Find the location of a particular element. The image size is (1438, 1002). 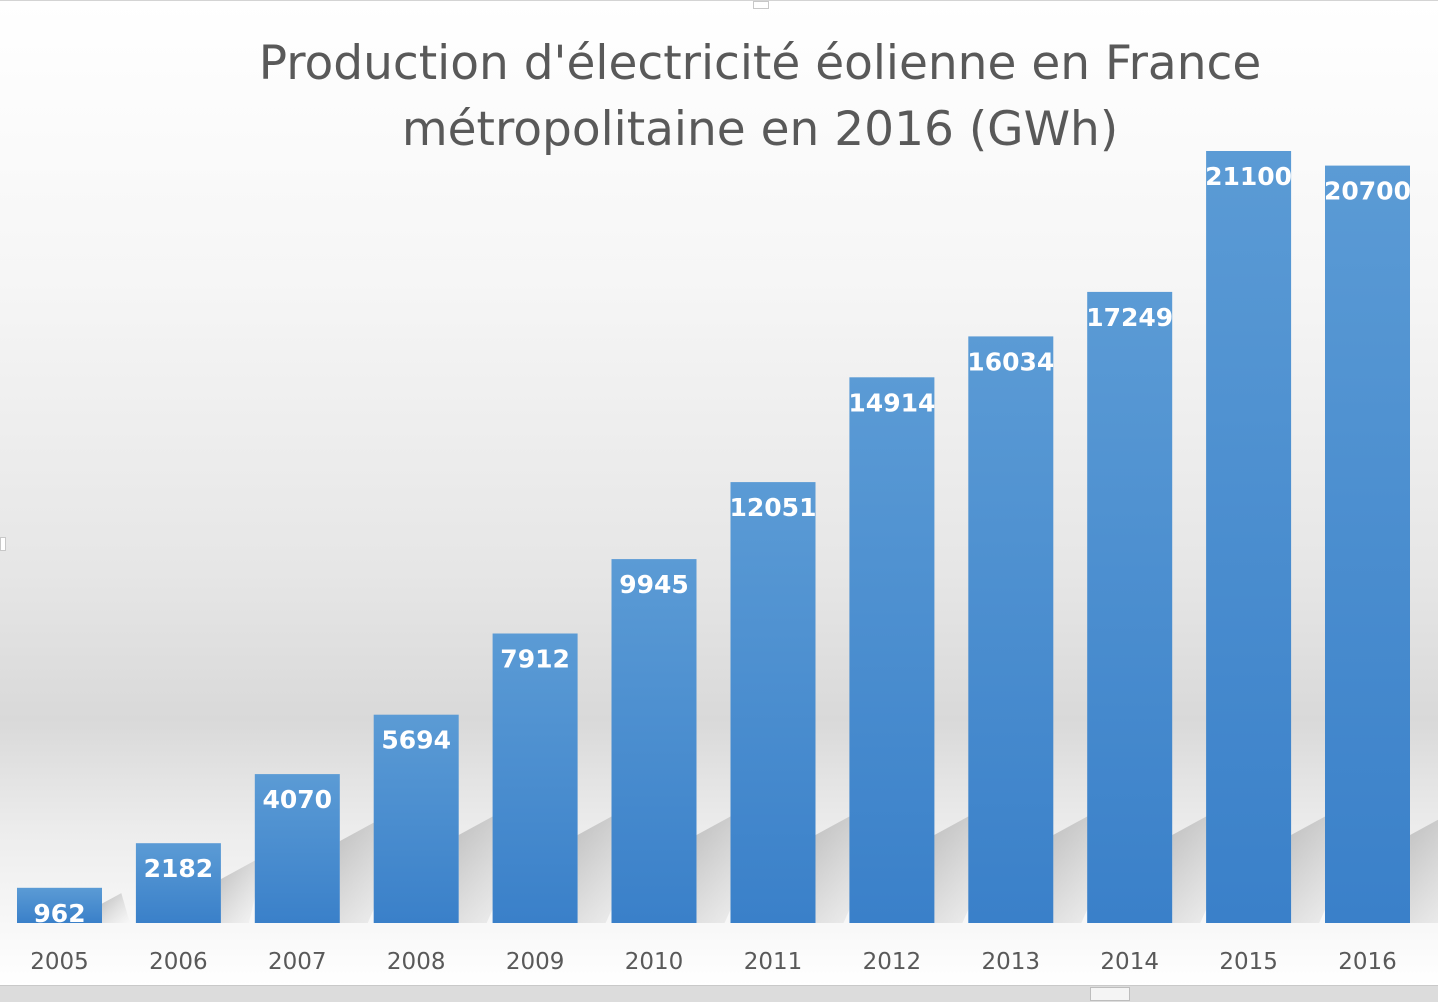

data-label-2014: 17249 is located at coordinates (1129, 317).